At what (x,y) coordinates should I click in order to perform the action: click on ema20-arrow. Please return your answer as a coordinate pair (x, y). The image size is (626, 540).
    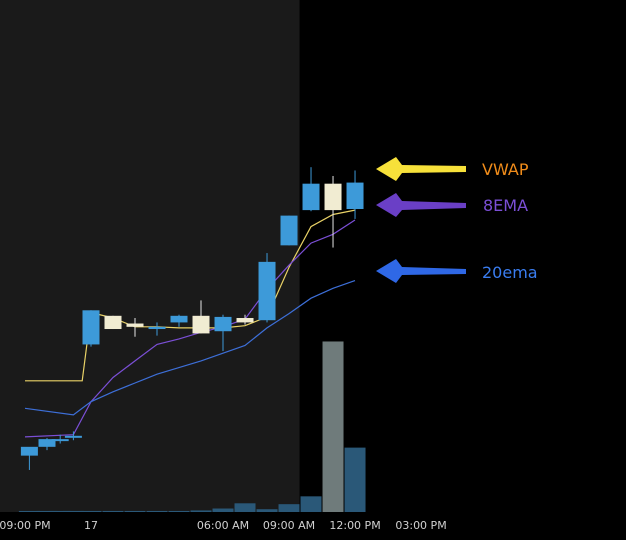
    Looking at the image, I should click on (421, 271).